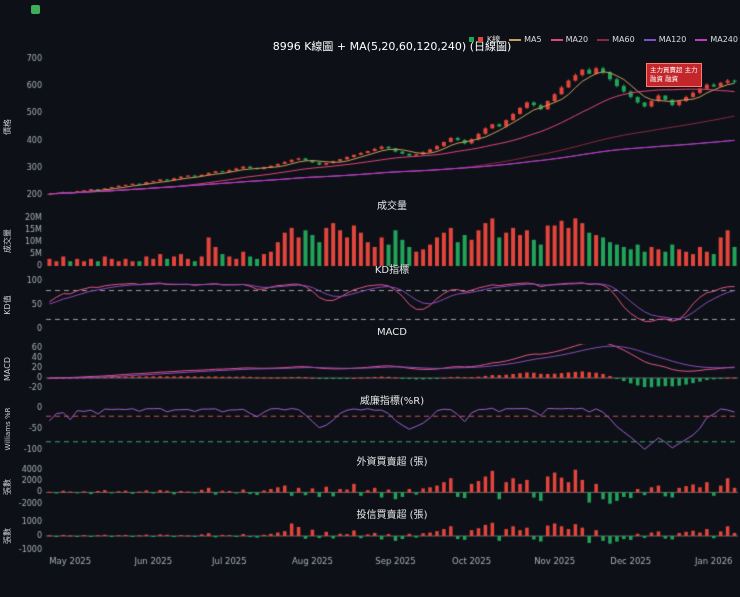 Image resolution: width=740 pixels, height=597 pixels. I want to click on ma5-swatch-icon, so click(515, 39).